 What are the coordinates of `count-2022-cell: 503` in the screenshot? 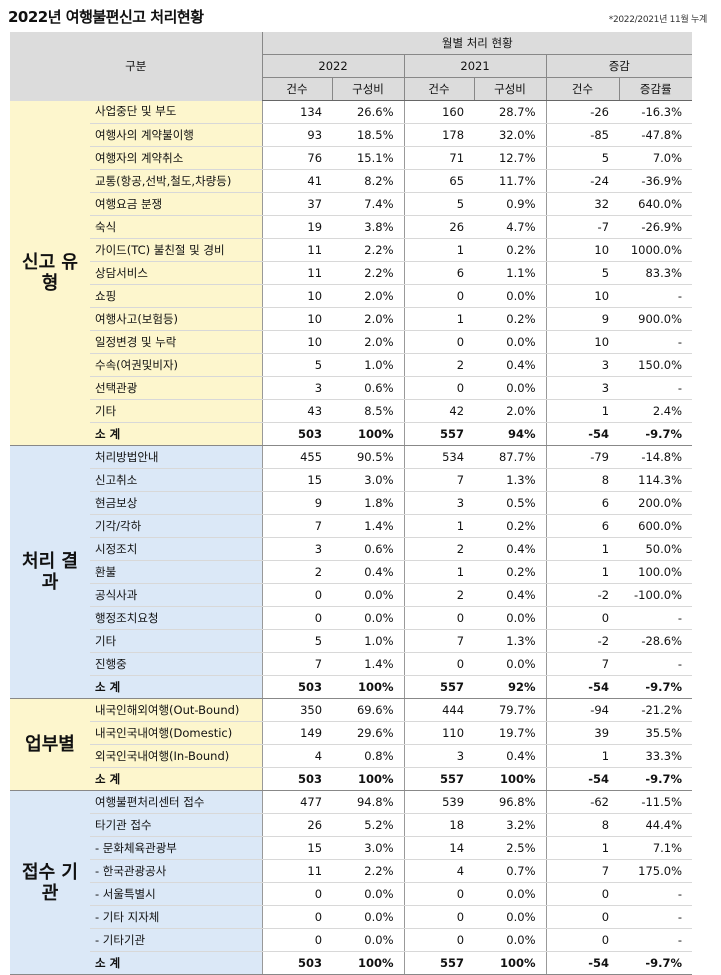 It's located at (297, 687).